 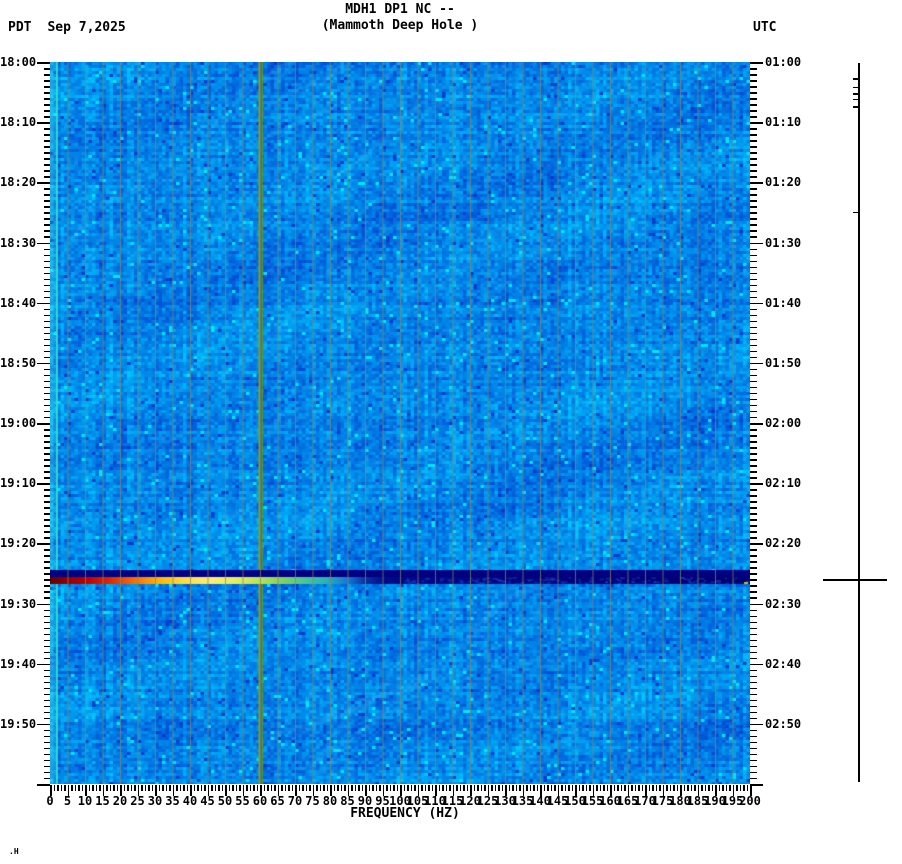 I want to click on time-tick-label-left: 18:50, so click(x=18, y=362).